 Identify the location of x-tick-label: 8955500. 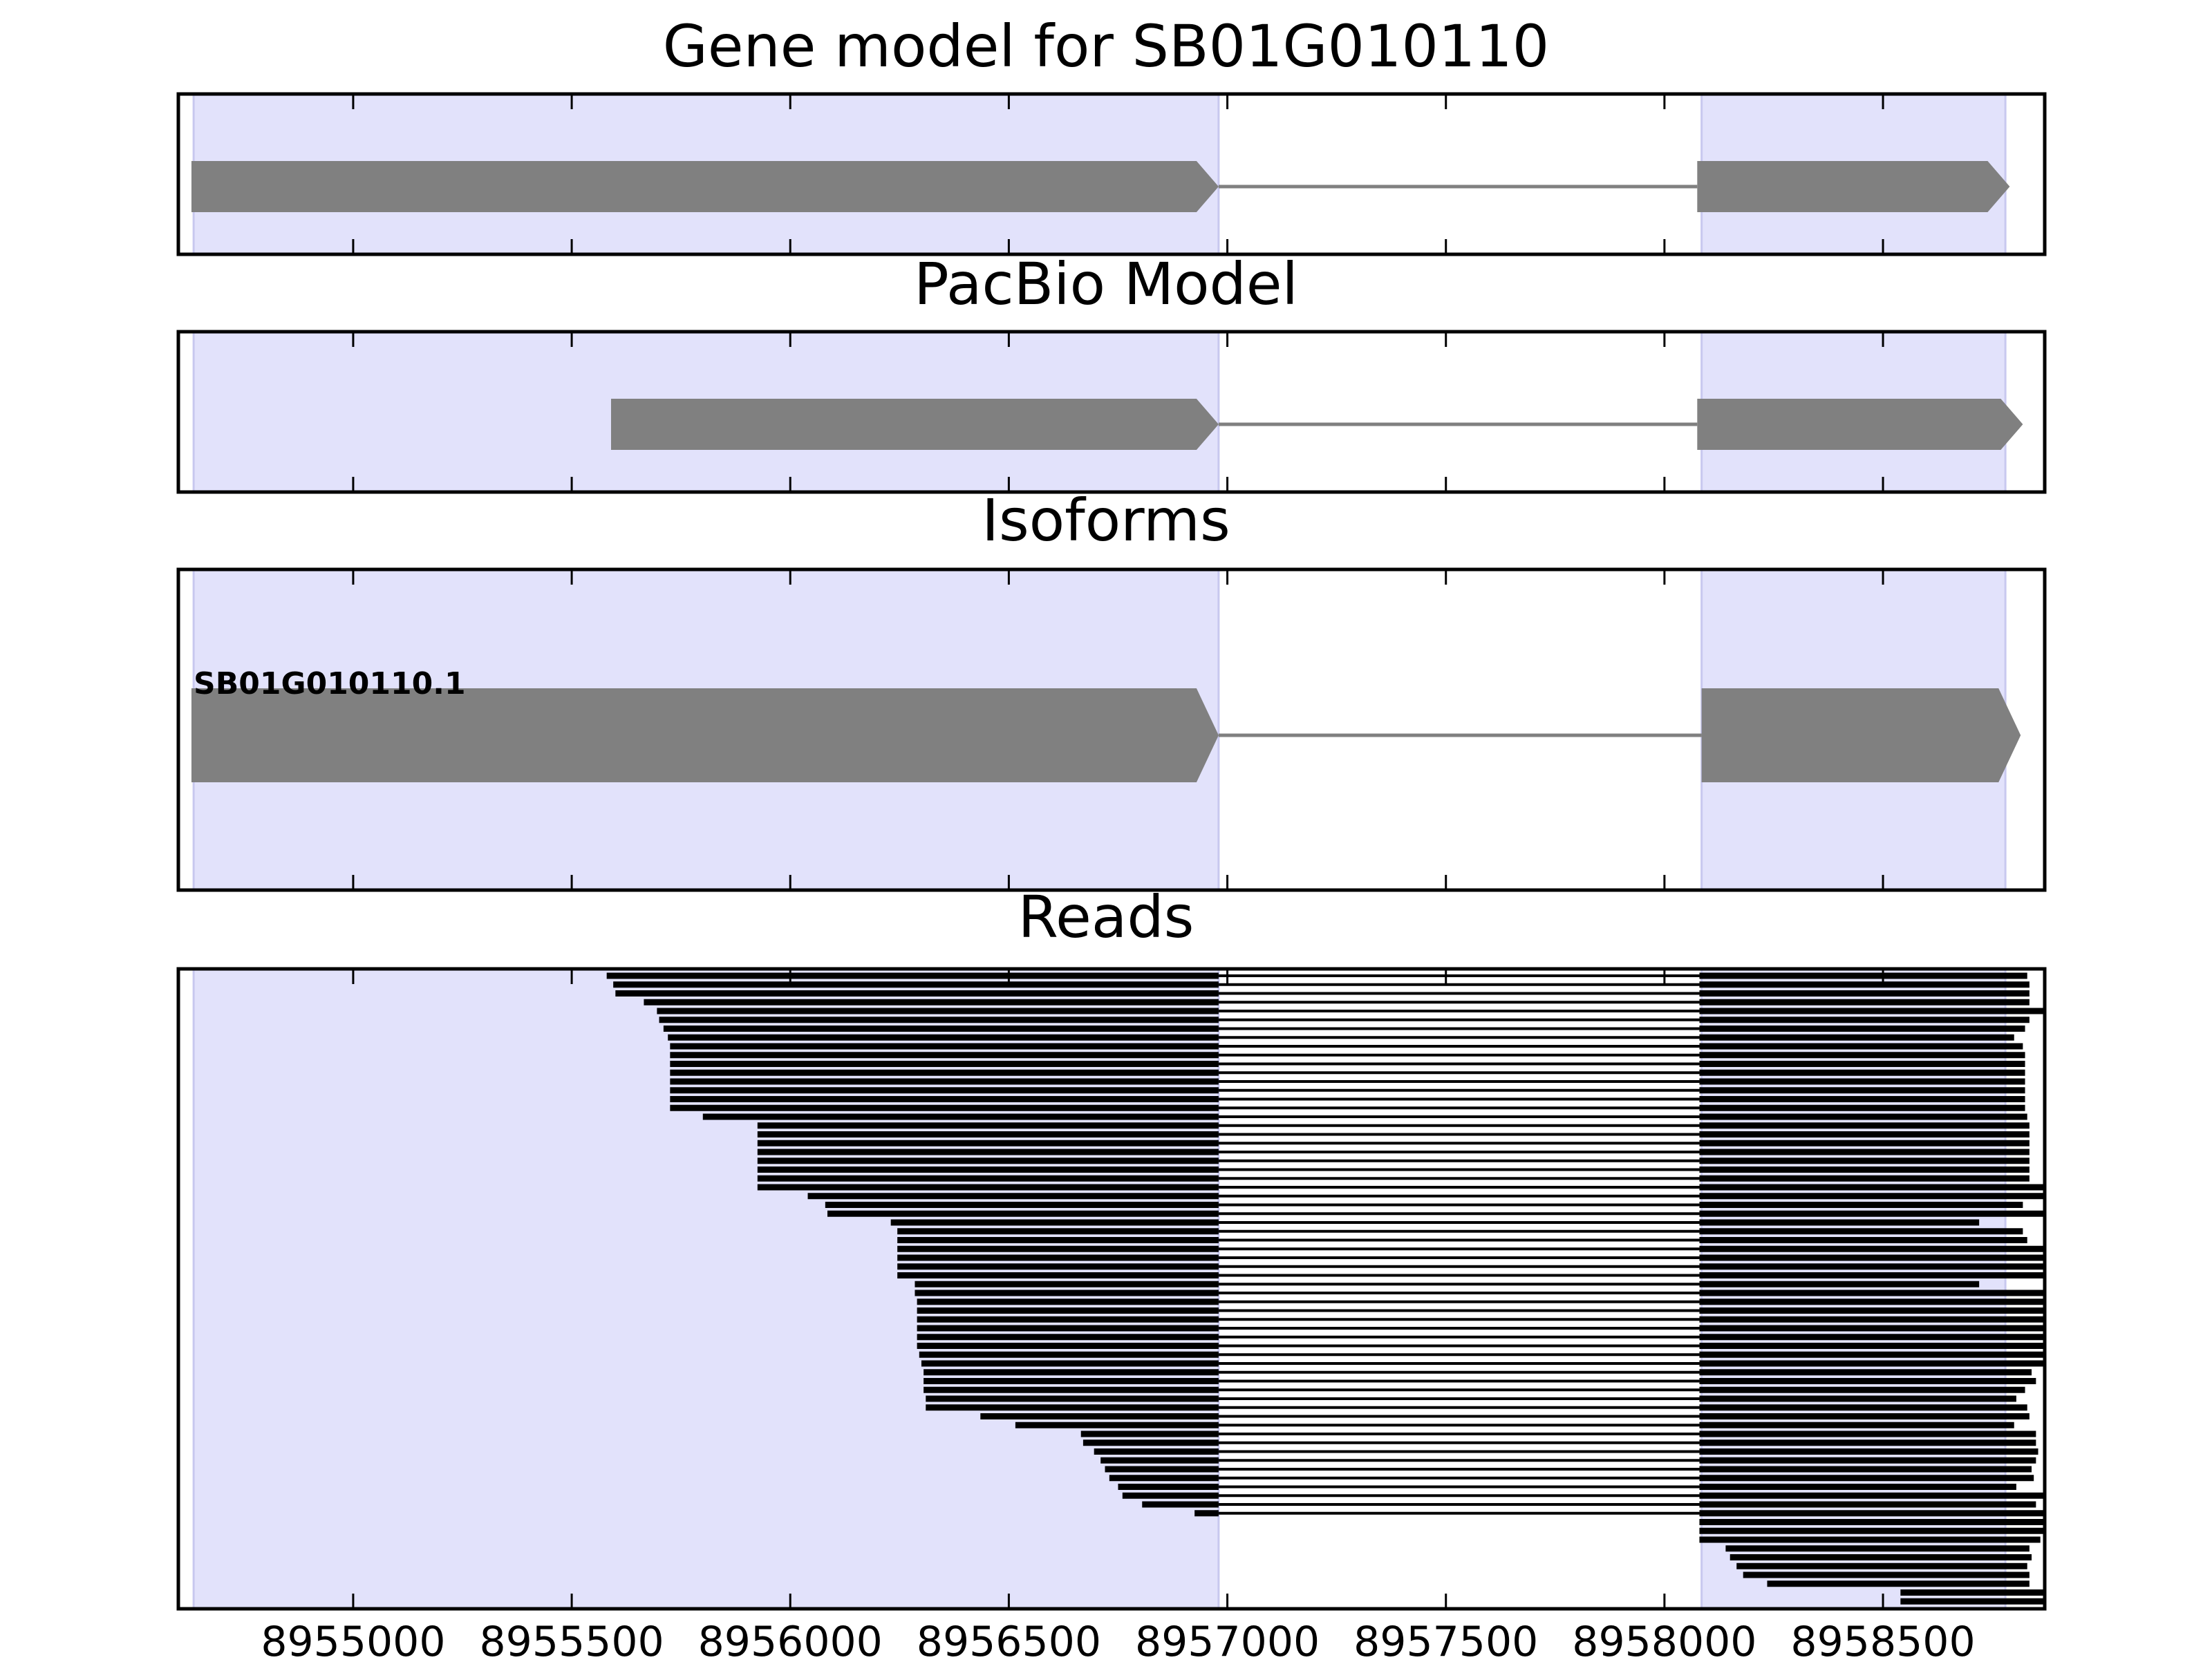
(571, 1638).